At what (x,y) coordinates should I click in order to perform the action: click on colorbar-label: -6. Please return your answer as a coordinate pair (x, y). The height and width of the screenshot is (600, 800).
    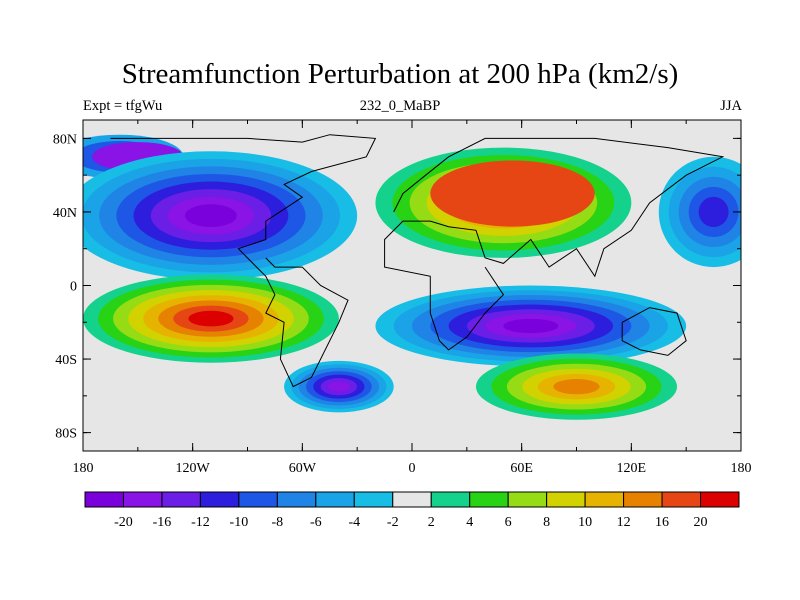
    Looking at the image, I should click on (316, 522).